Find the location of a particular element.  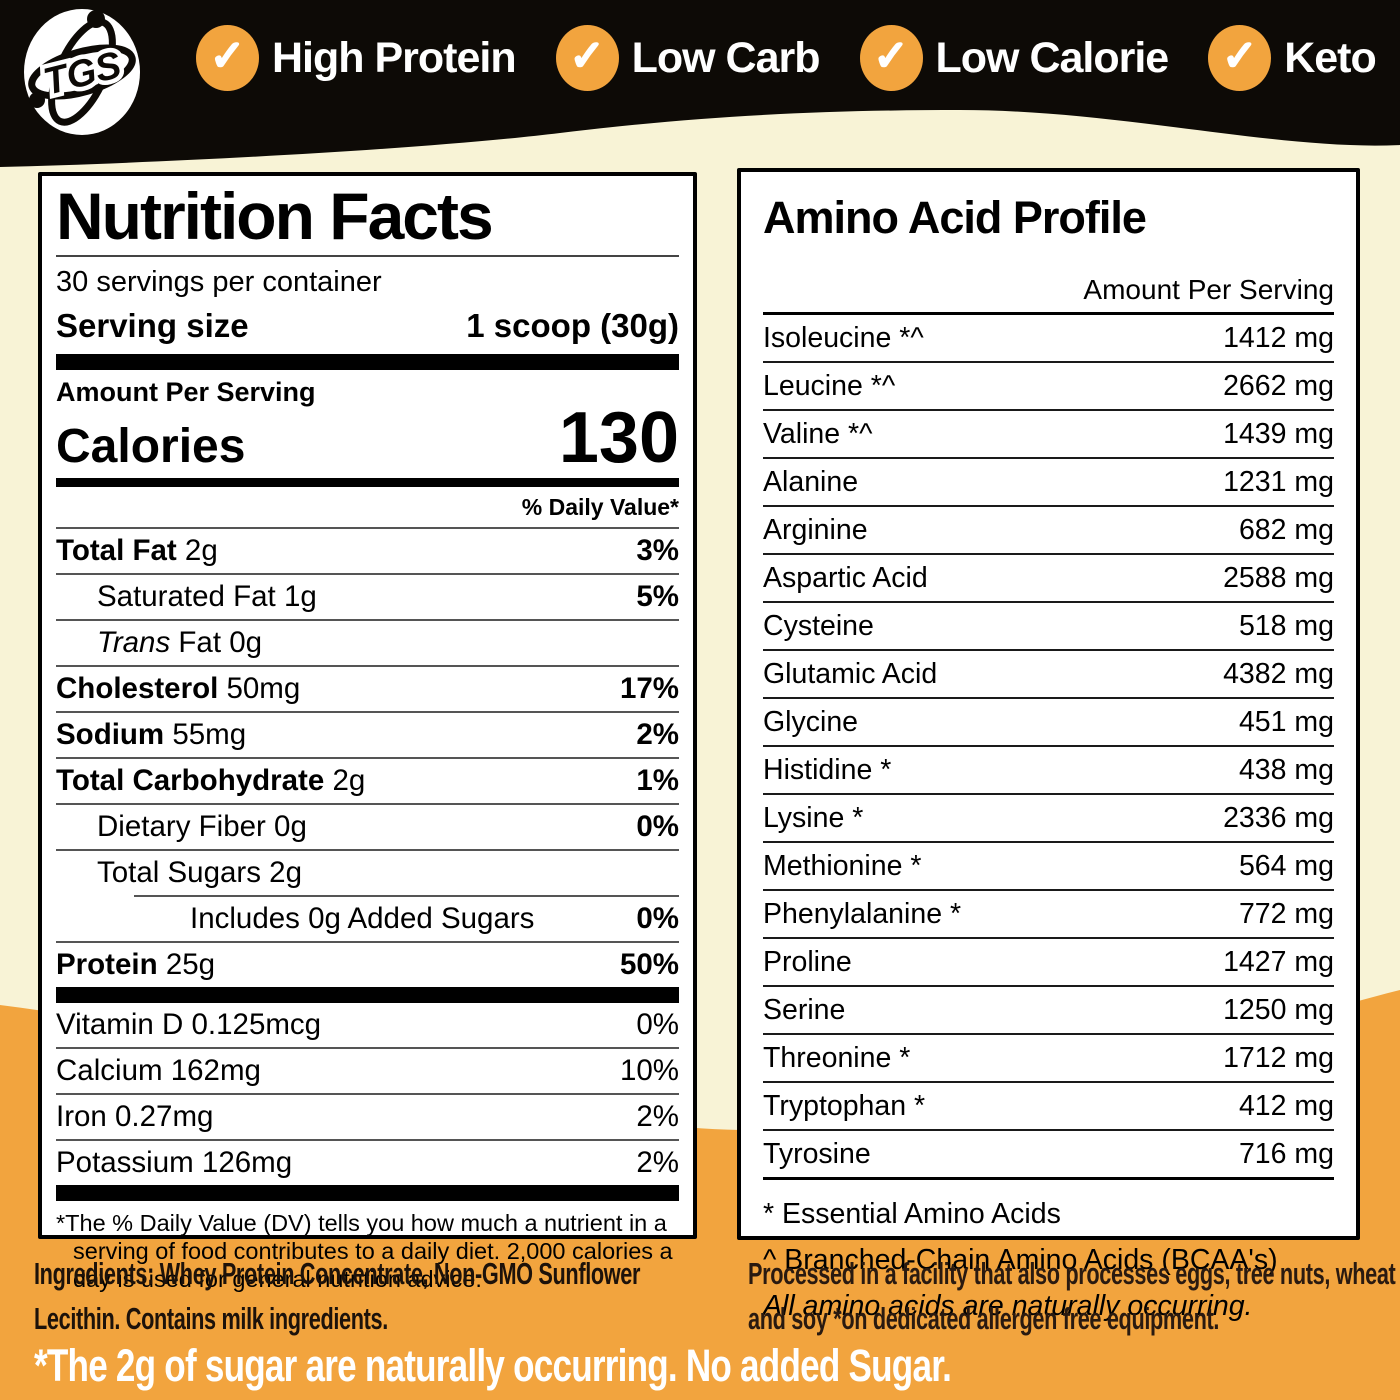

amino-row: Glutamic Acid 4382 mg is located at coordinates (1048, 675).